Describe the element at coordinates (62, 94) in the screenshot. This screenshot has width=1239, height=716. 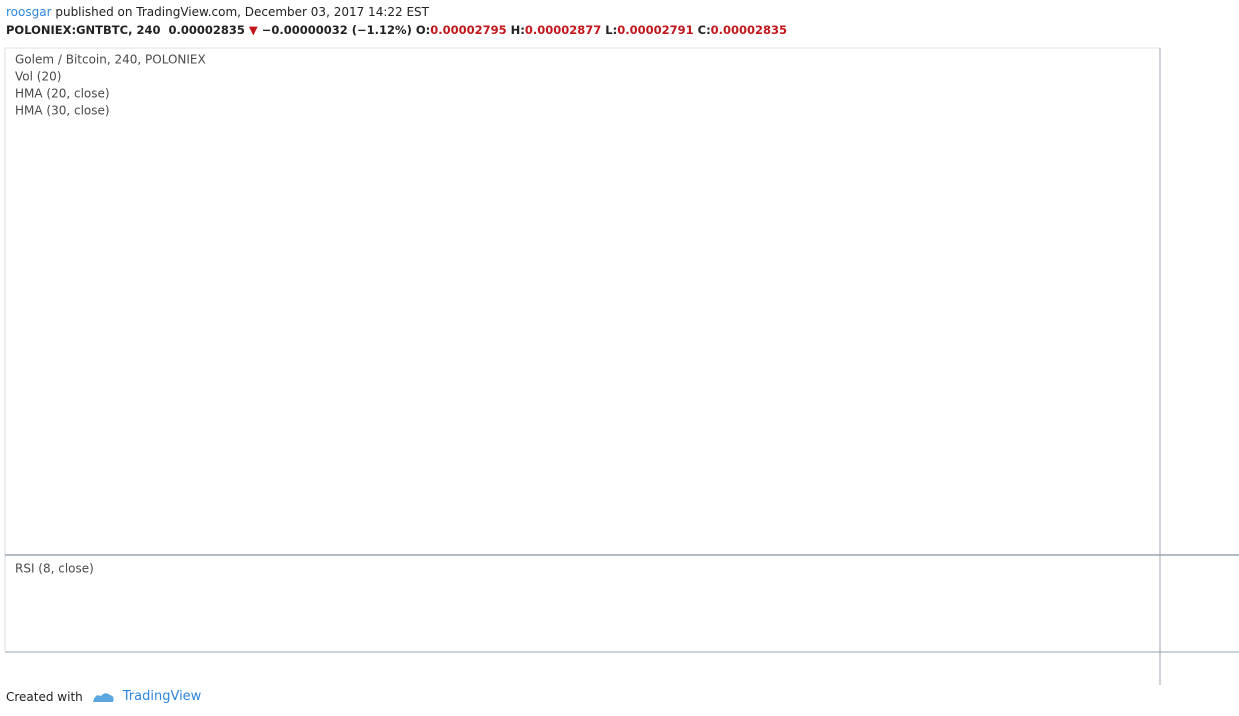
I see `legend-hma20: HMA (20, close)` at that location.